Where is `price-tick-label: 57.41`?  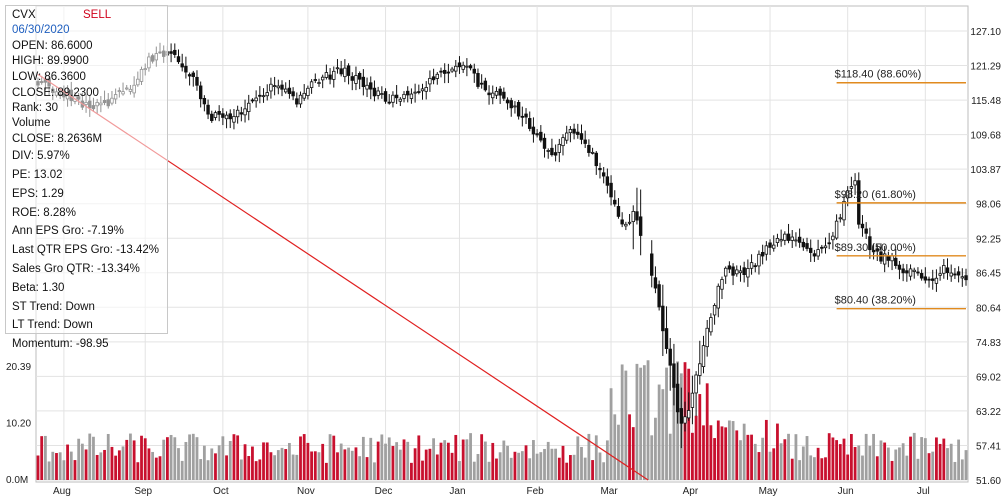 price-tick-label: 57.41 is located at coordinates (988, 446).